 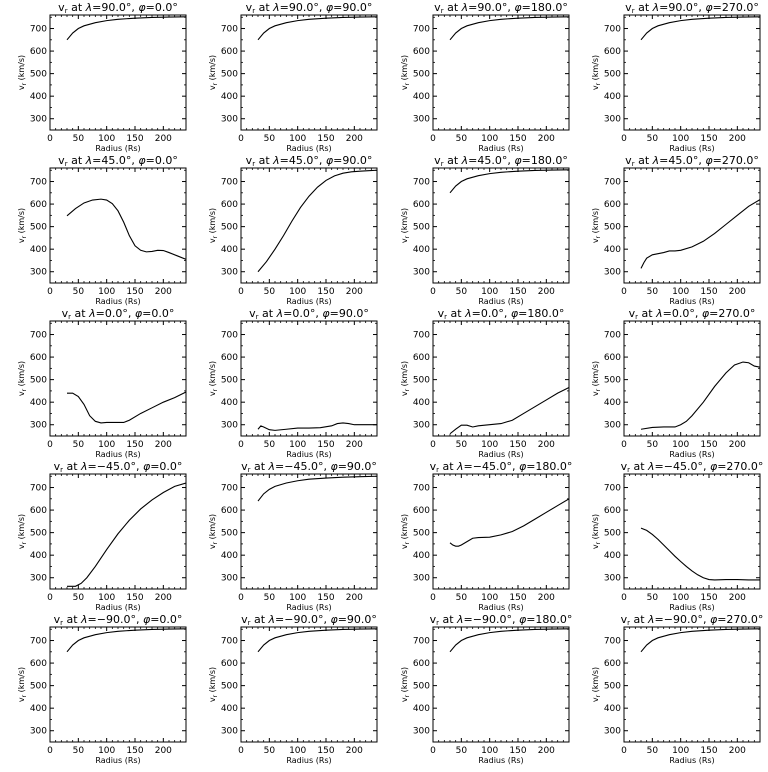 What do you see at coordinates (229, 205) in the screenshot?
I see `chart-5-ytick-label: 600` at bounding box center [229, 205].